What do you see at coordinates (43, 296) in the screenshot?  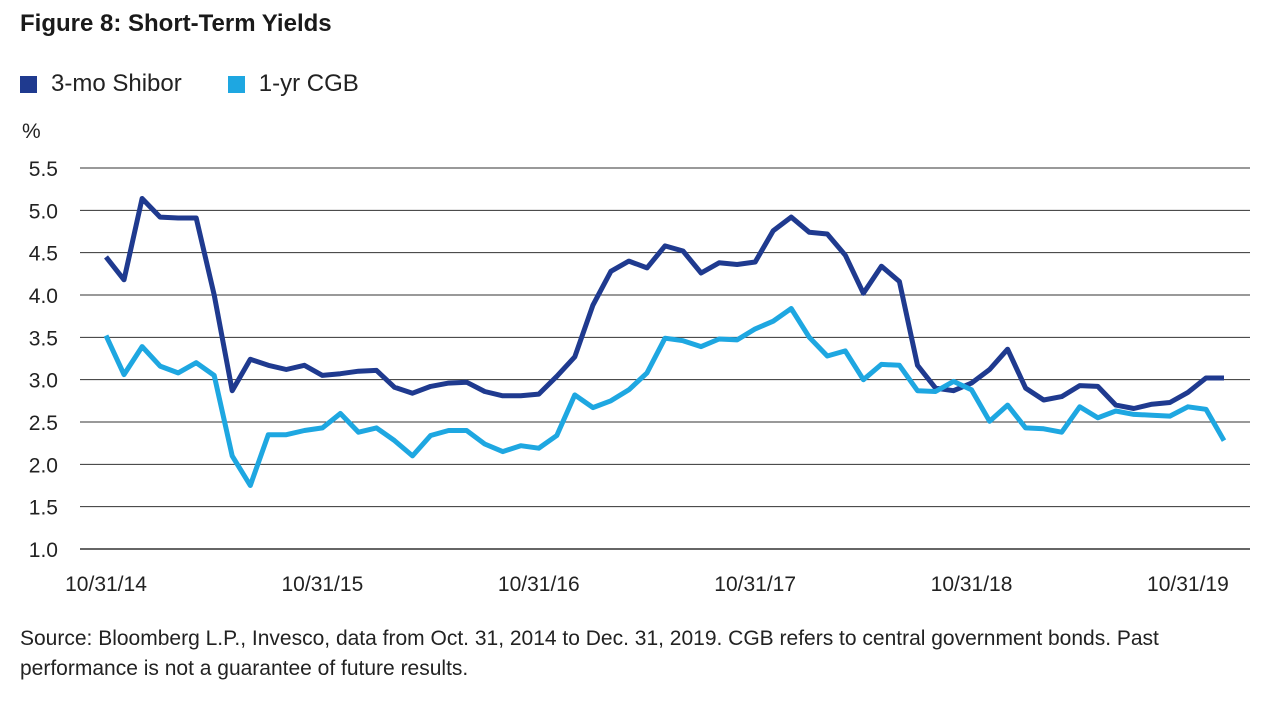 I see `y-tick-label: 4.0` at bounding box center [43, 296].